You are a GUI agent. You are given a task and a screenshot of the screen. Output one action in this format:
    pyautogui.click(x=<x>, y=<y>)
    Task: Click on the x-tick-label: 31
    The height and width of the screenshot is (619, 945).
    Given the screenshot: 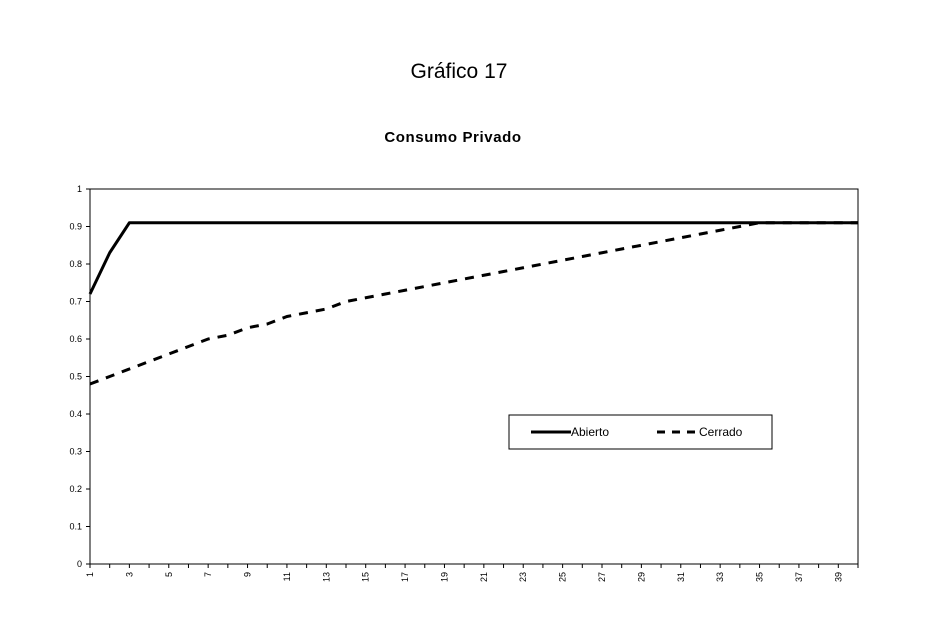 What is the action you would take?
    pyautogui.click(x=681, y=577)
    